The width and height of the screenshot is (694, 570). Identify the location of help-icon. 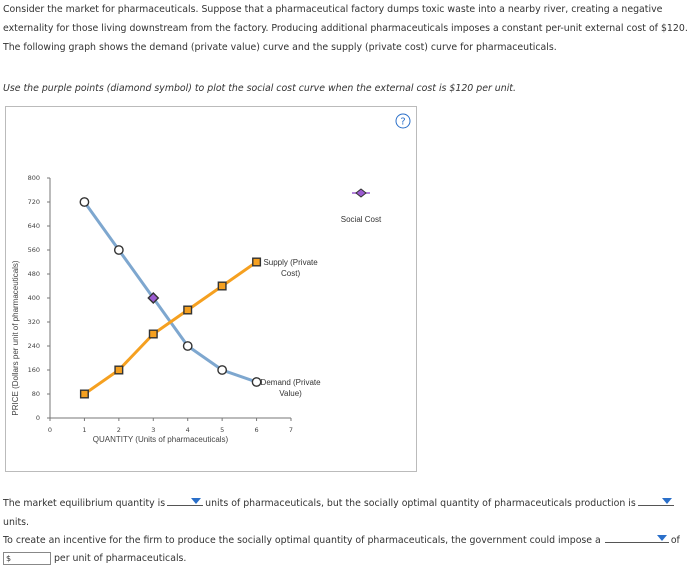
(403, 121).